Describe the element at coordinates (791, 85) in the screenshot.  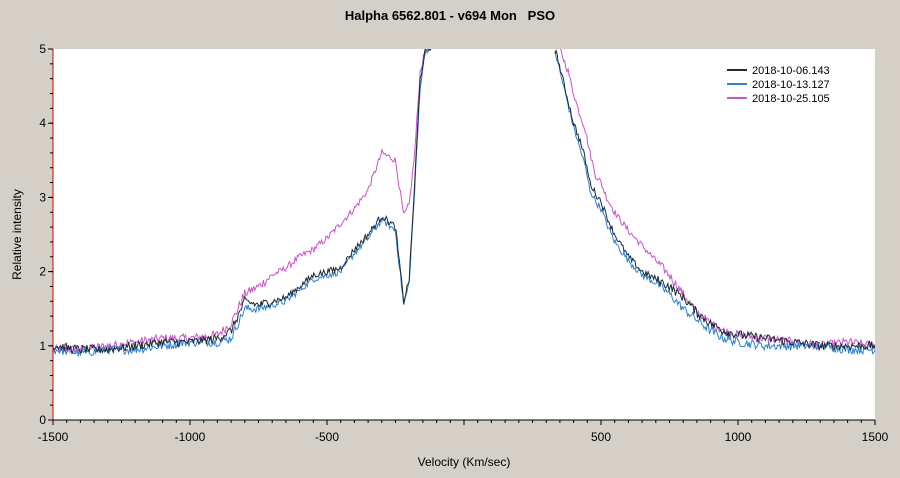
I see `legend-label-2: 2018-10-13.127` at that location.